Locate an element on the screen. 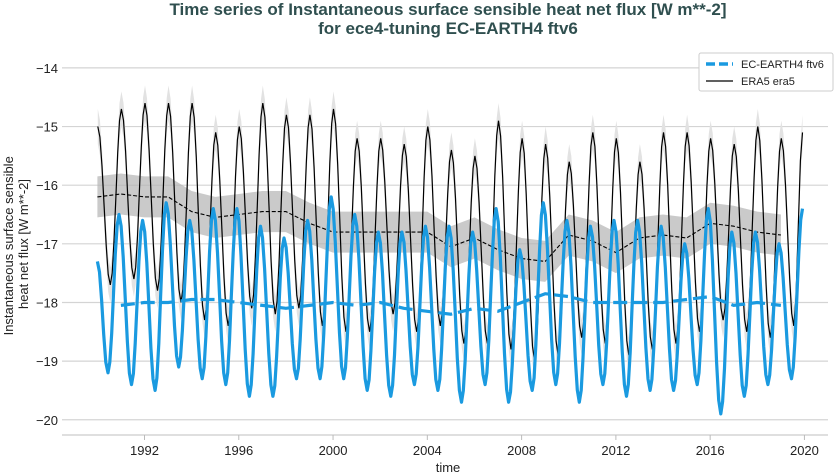  y-tick-label: −20 is located at coordinates (47, 420).